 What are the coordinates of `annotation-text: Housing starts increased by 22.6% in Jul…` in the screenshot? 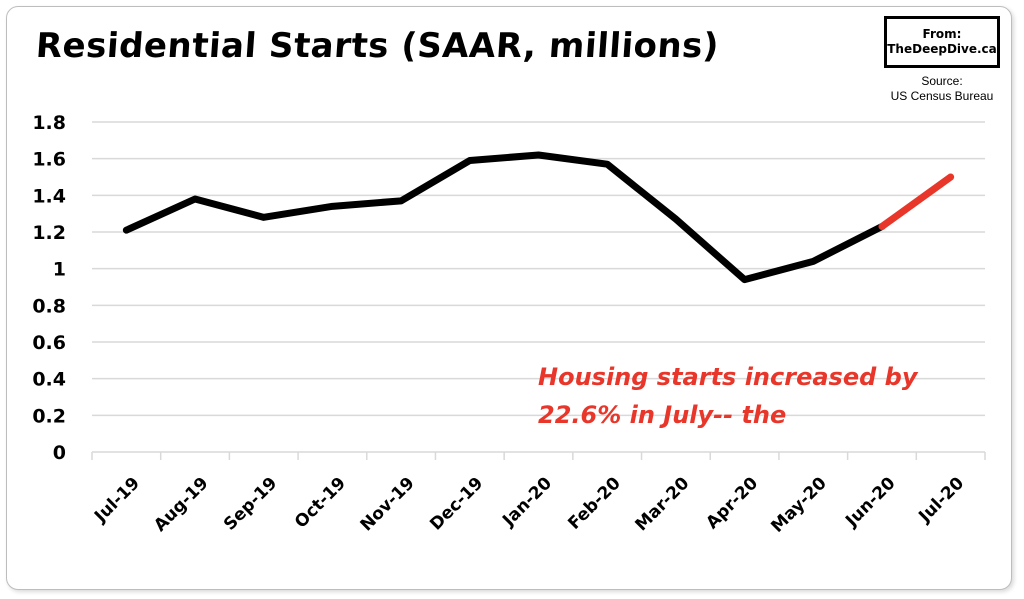 It's located at (728, 396).